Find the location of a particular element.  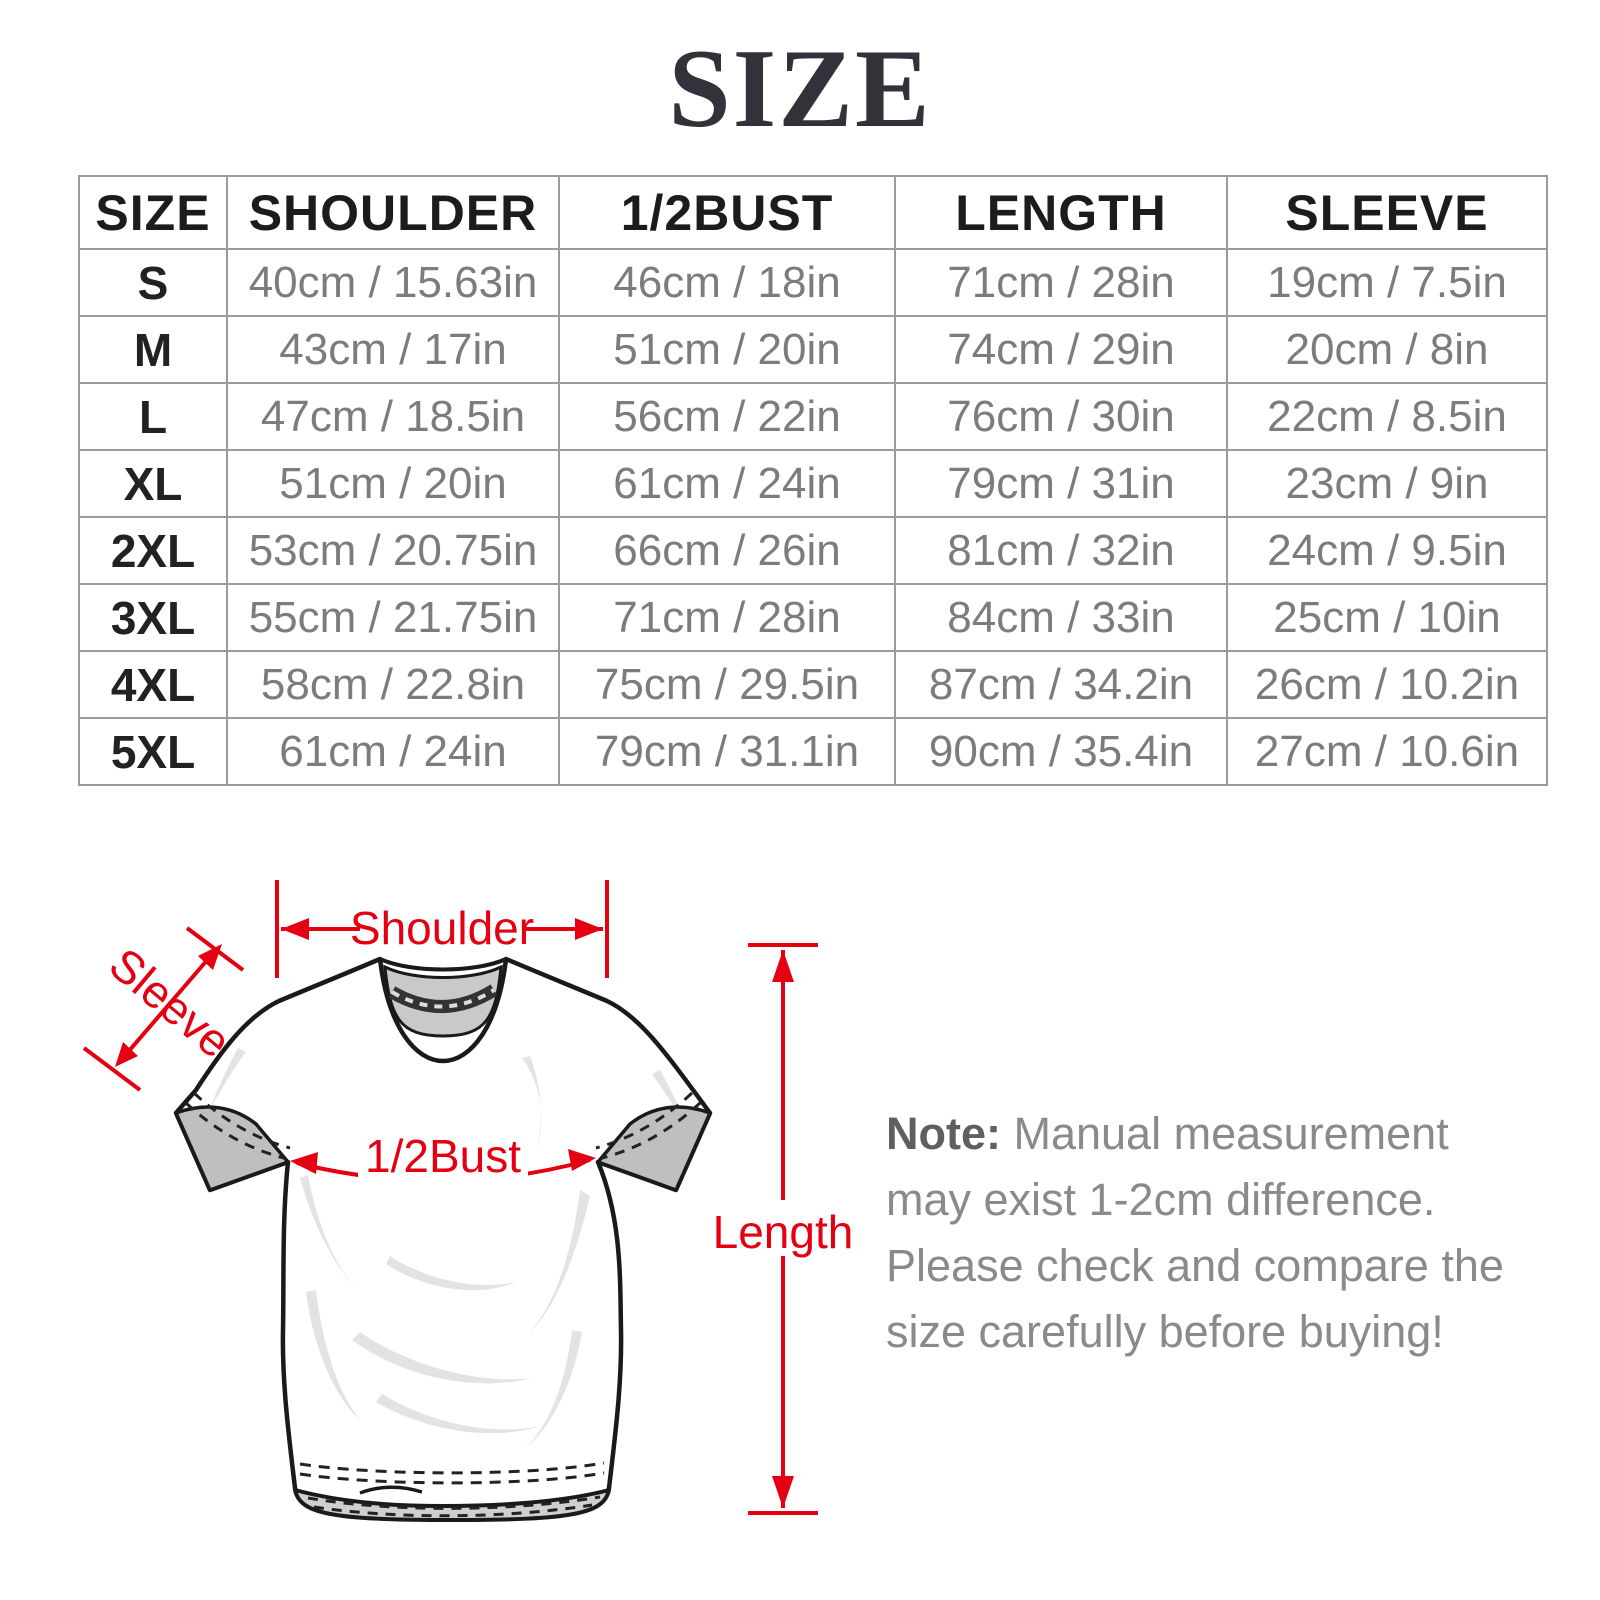

size-label-cell: XL is located at coordinates (153, 483).